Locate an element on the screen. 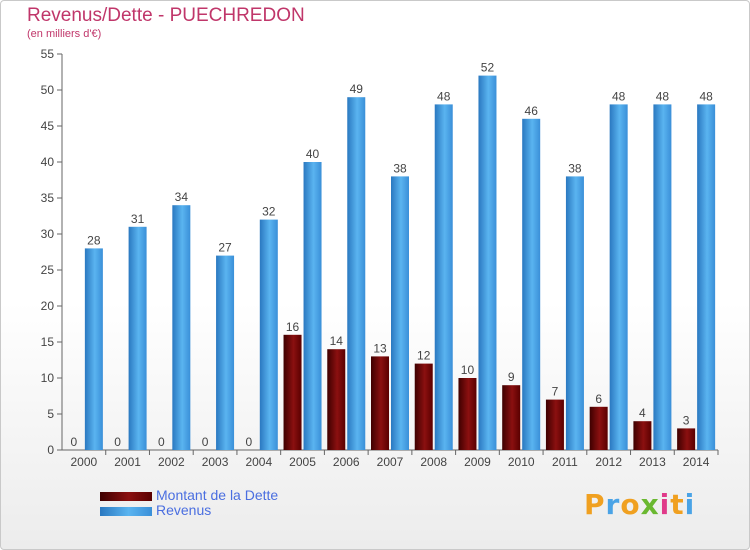 The width and height of the screenshot is (750, 550). data-label-revenus: 31 is located at coordinates (138, 219).